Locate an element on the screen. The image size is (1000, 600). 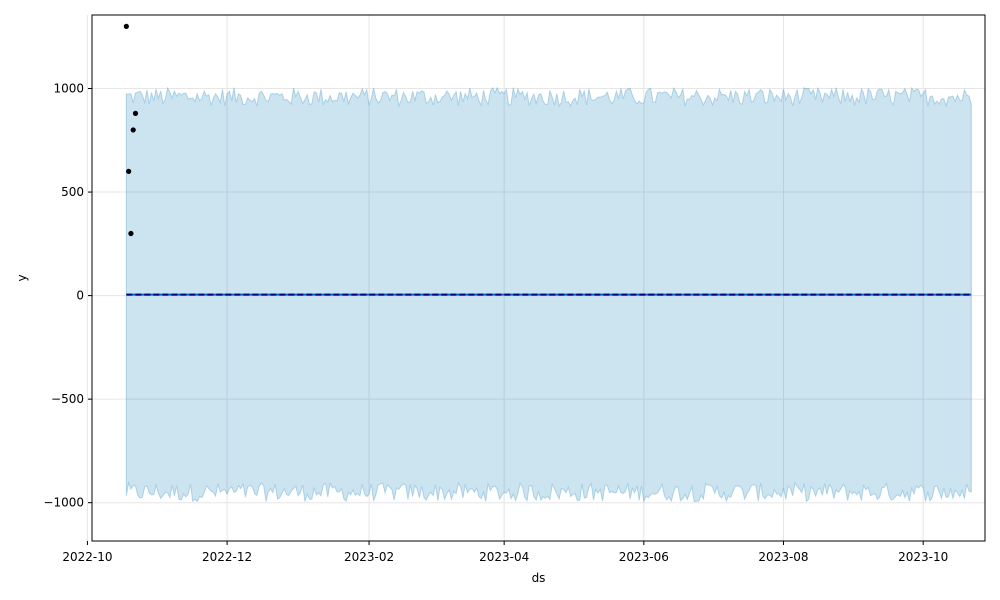
y-tick-label: −500 is located at coordinates (67, 399).